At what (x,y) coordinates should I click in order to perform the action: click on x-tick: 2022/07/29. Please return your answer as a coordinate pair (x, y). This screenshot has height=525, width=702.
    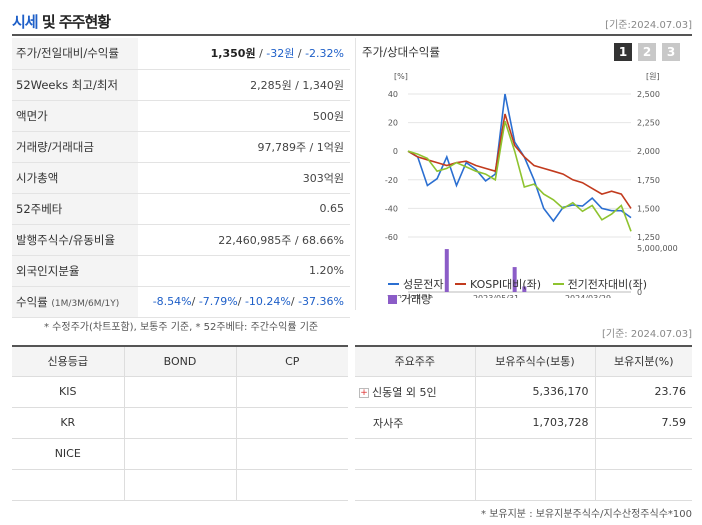
    Looking at the image, I should click on (410, 296).